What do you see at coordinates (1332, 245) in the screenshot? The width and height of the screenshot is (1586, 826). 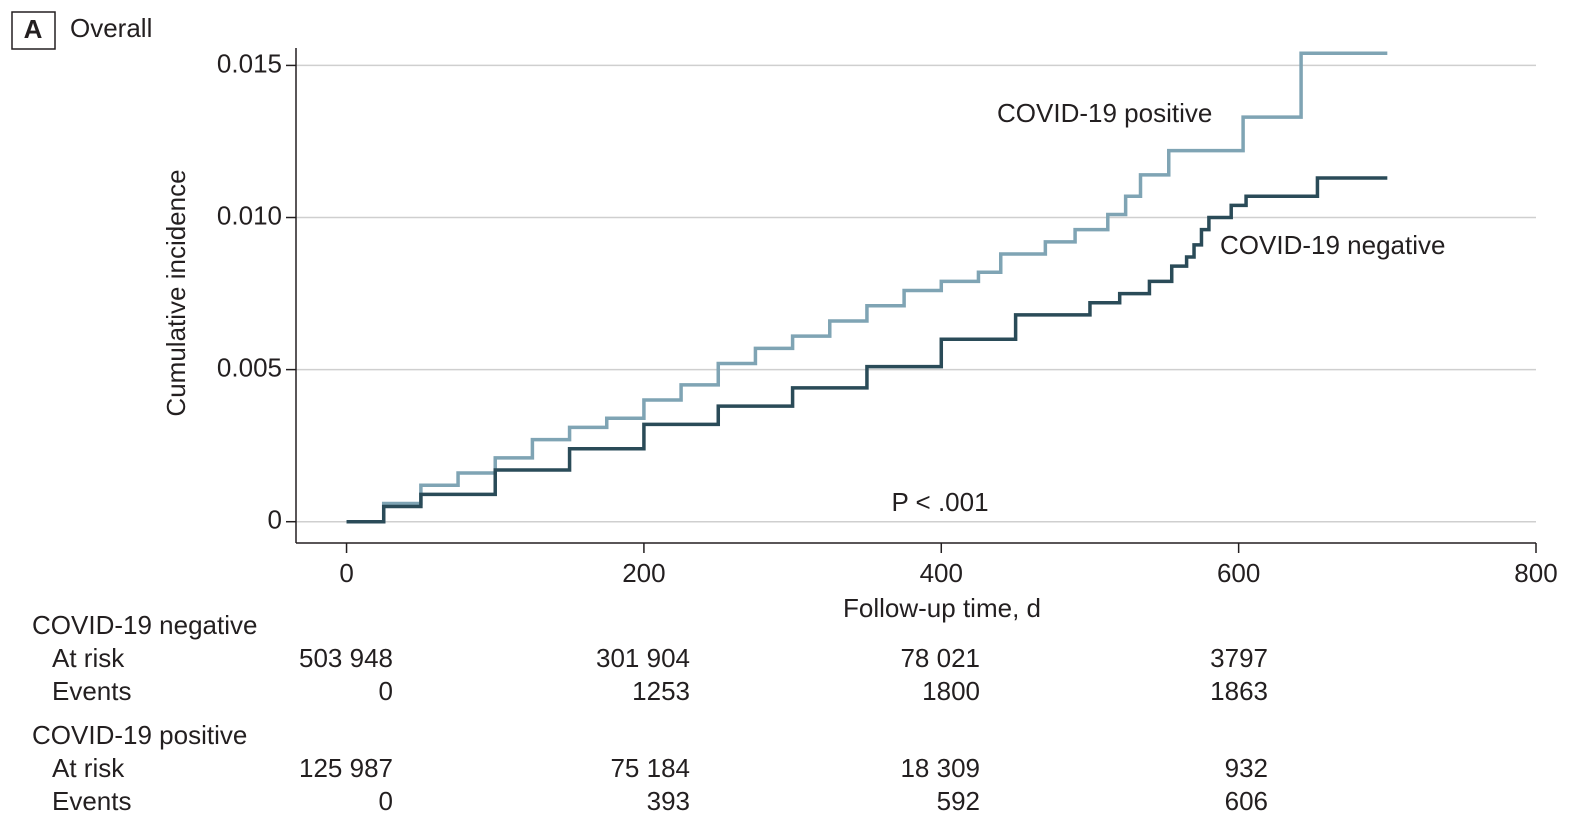 I see `series-label: COVID-19 negative` at bounding box center [1332, 245].